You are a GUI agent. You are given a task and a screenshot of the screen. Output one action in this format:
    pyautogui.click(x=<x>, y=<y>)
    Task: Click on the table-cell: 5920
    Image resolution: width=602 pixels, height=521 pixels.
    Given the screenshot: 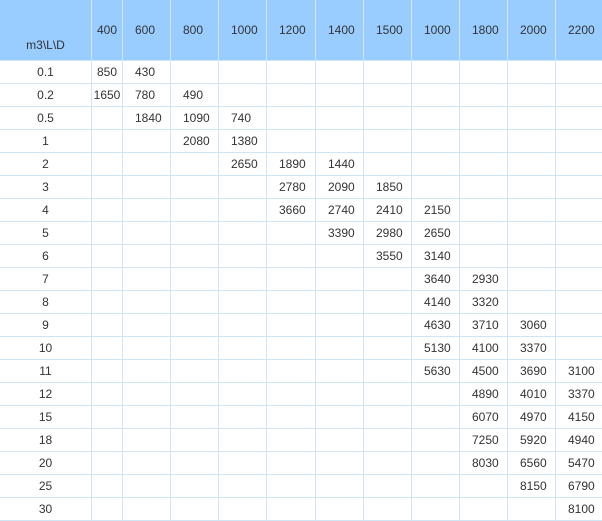 What is the action you would take?
    pyautogui.click(x=532, y=440)
    